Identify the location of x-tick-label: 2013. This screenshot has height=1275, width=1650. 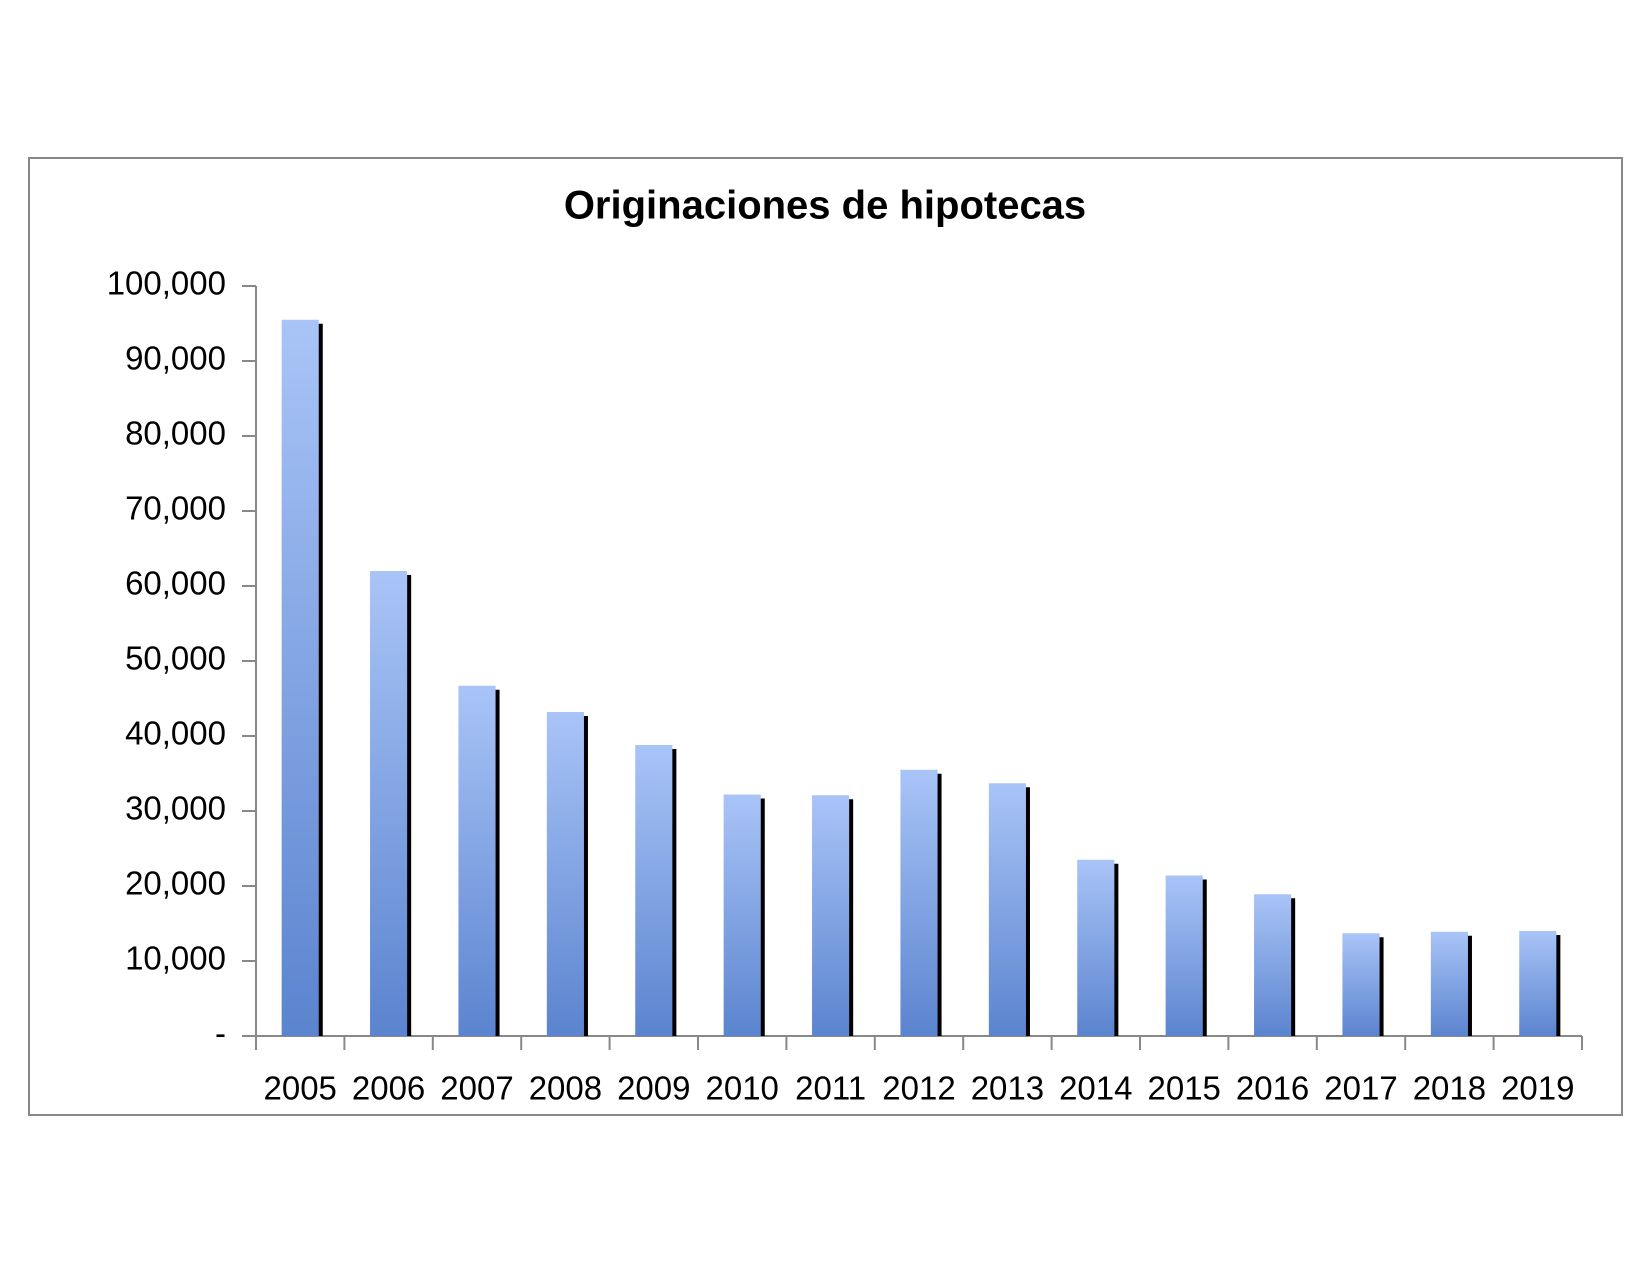
(1007, 1088).